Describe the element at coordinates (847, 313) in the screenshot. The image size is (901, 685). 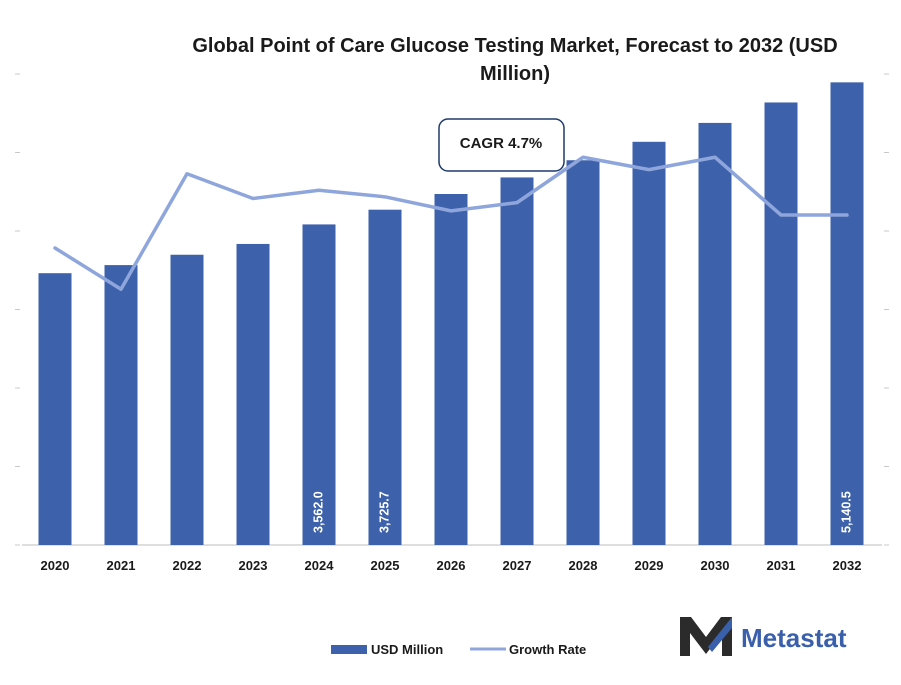
I see `bar-2032` at that location.